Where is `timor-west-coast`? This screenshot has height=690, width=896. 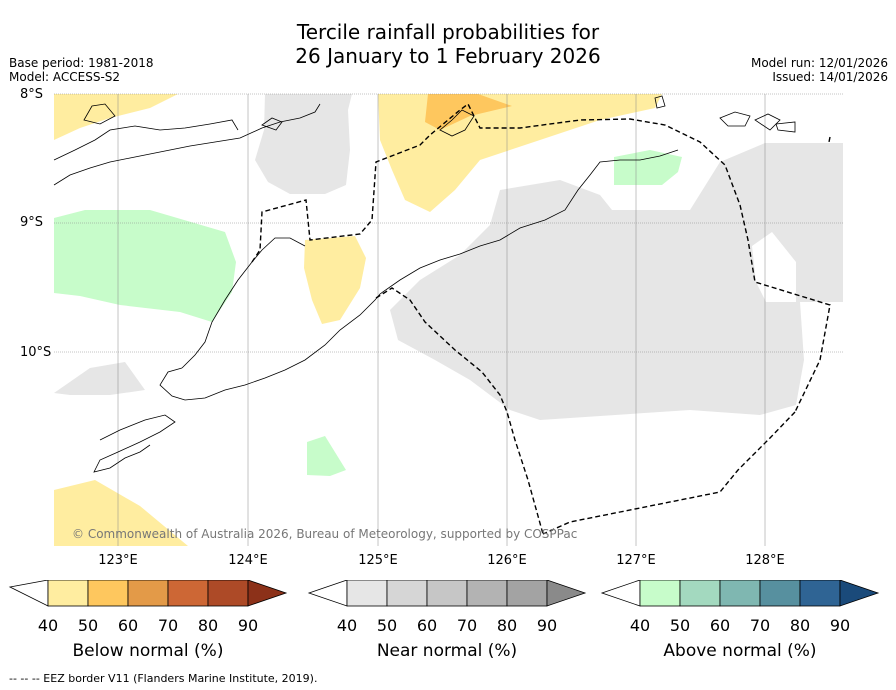 timor-west-coast is located at coordinates (243, 303).